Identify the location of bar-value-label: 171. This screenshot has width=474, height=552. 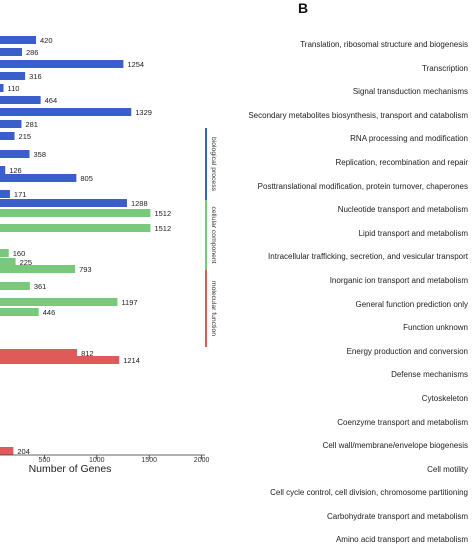
(20, 194).